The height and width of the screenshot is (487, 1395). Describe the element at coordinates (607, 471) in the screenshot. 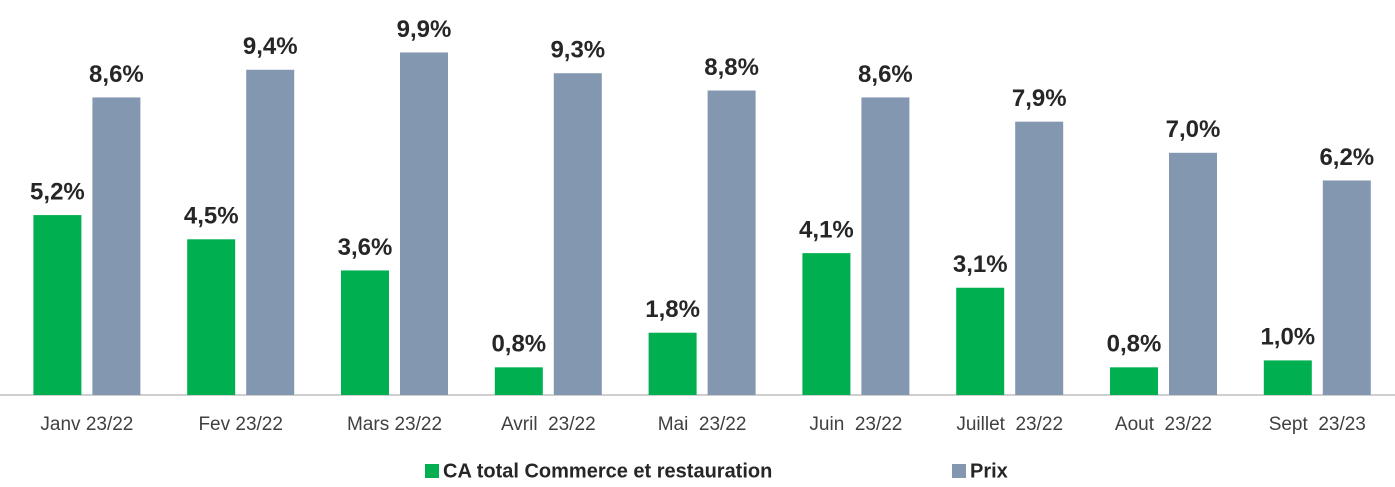

I see `legend-label: CA total Commerce et restauration` at that location.